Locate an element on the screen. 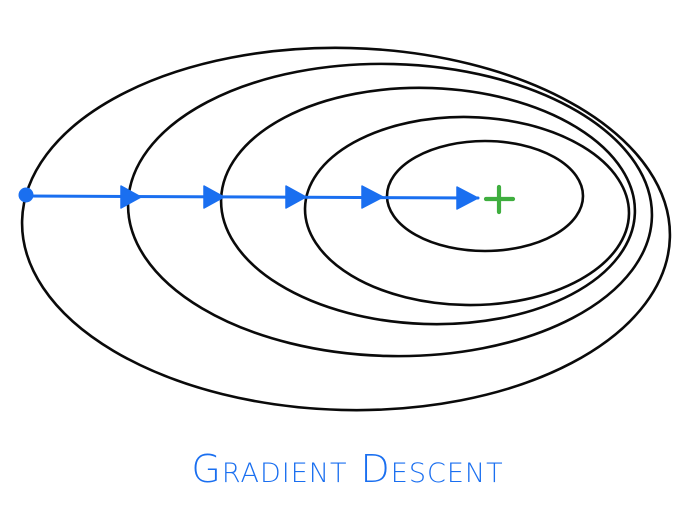 The image size is (695, 522). descent-path-line is located at coordinates (252, 197).